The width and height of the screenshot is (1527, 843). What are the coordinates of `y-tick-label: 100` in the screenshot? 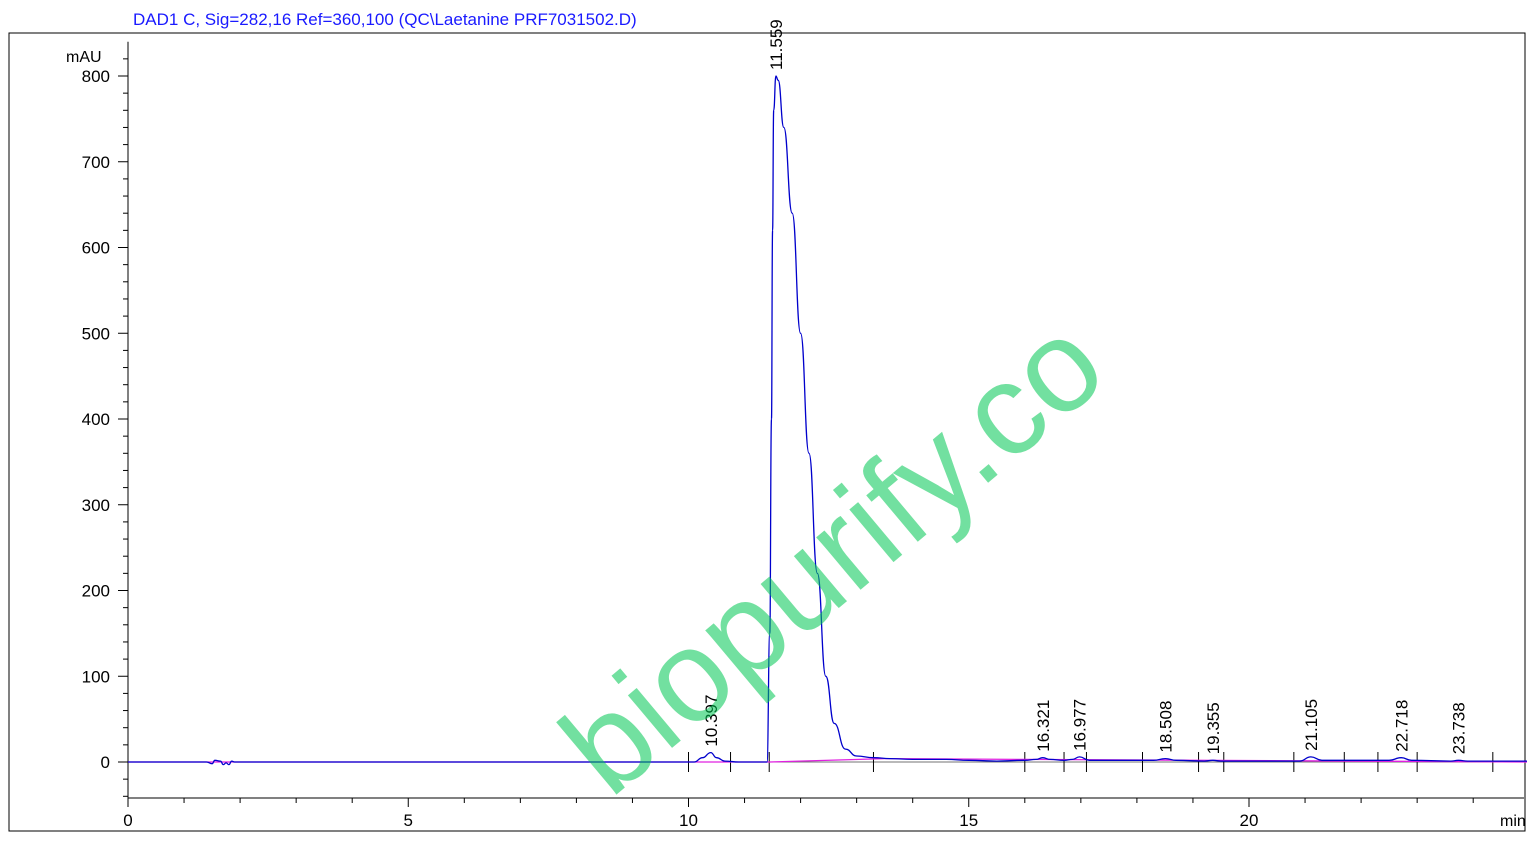 It's located at (96, 676).